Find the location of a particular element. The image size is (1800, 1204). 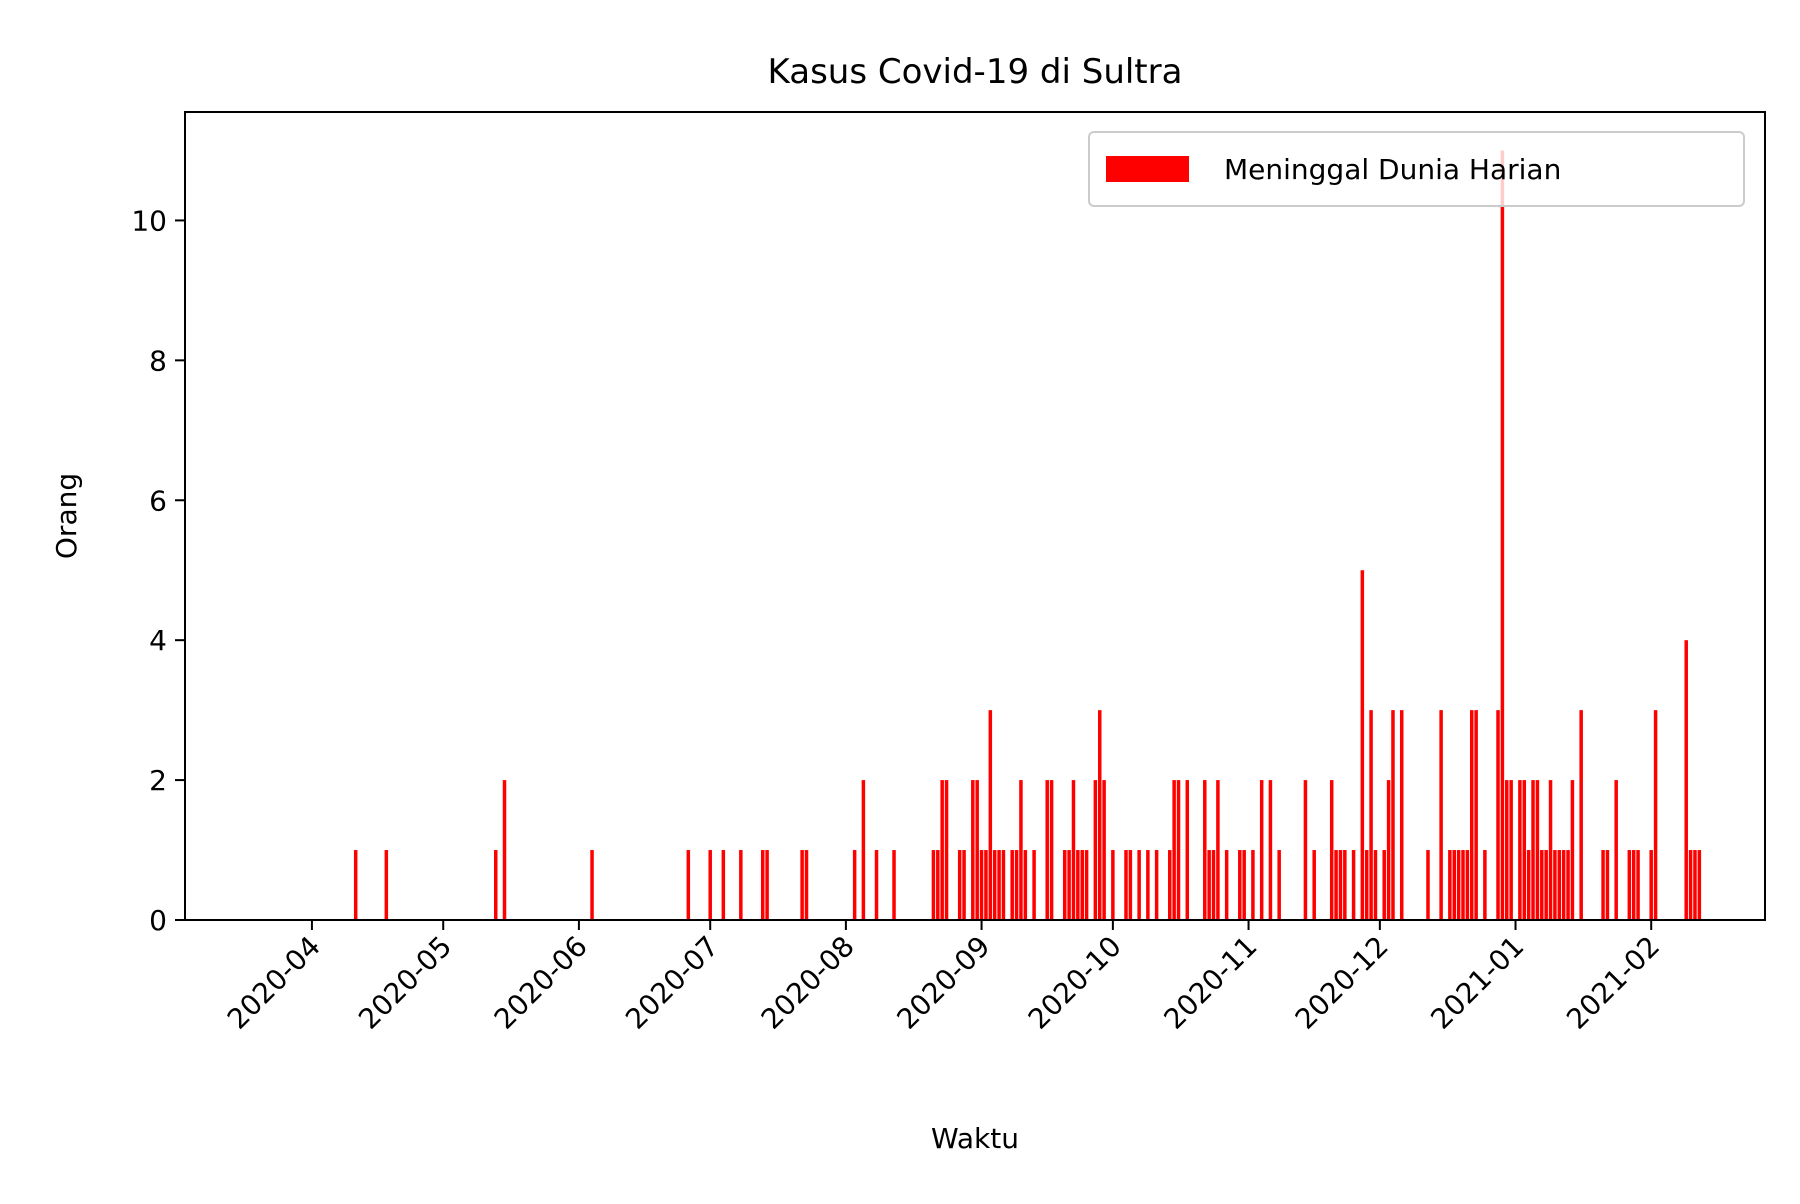

legend-label: Meninggal Dunia Harian is located at coordinates (1392, 169).